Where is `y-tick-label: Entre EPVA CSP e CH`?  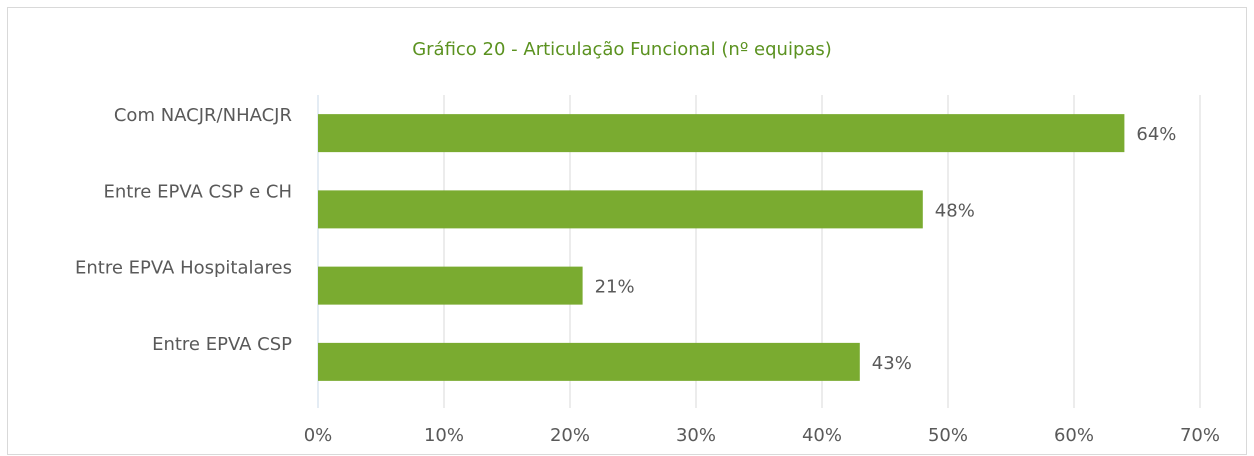
y-tick-label: Entre EPVA CSP e CH is located at coordinates (197, 191).